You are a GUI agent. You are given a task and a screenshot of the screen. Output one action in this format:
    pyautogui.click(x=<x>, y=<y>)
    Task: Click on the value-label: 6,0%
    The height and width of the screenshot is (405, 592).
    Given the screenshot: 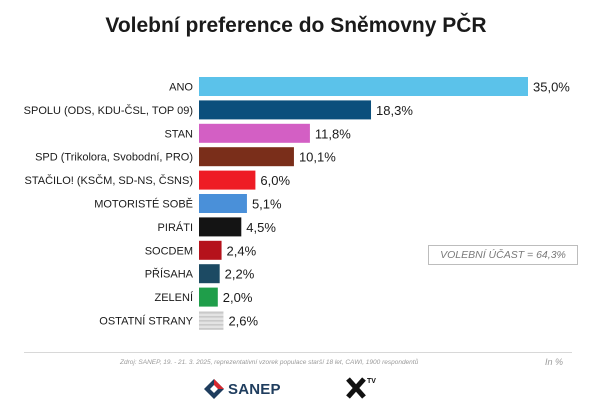 What is the action you would take?
    pyautogui.click(x=275, y=180)
    